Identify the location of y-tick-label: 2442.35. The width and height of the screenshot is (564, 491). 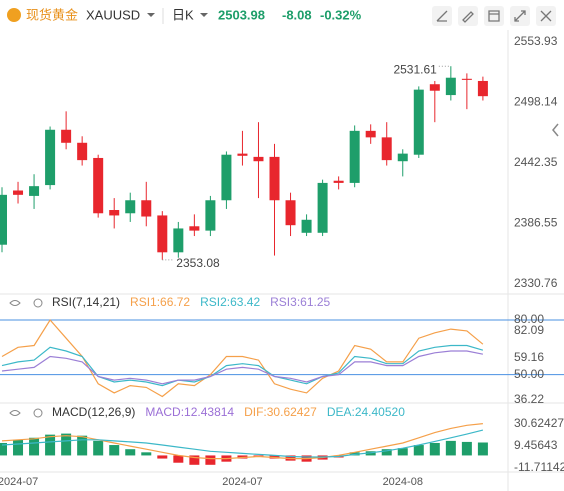
(536, 162).